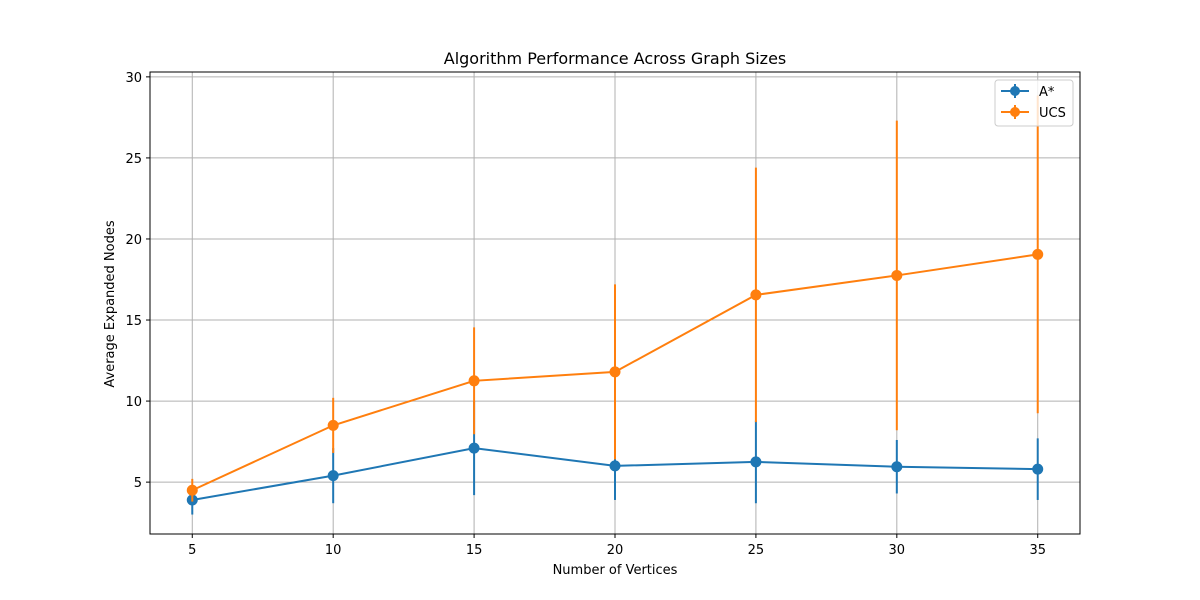 This screenshot has height=600, width=1200. What do you see at coordinates (474, 550) in the screenshot?
I see `x-tick-label: 15` at bounding box center [474, 550].